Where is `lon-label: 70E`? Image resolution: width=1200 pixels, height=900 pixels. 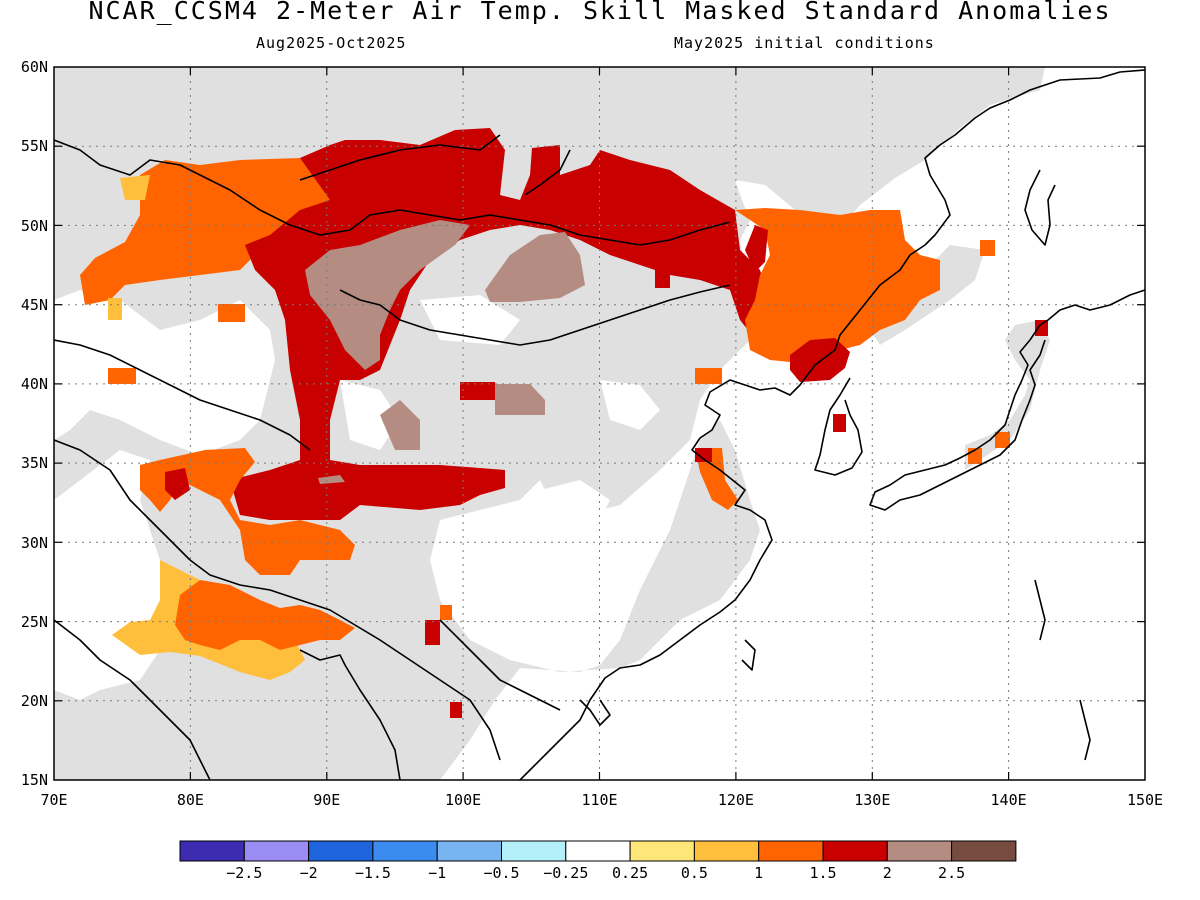
lon-label: 70E is located at coordinates (53, 800).